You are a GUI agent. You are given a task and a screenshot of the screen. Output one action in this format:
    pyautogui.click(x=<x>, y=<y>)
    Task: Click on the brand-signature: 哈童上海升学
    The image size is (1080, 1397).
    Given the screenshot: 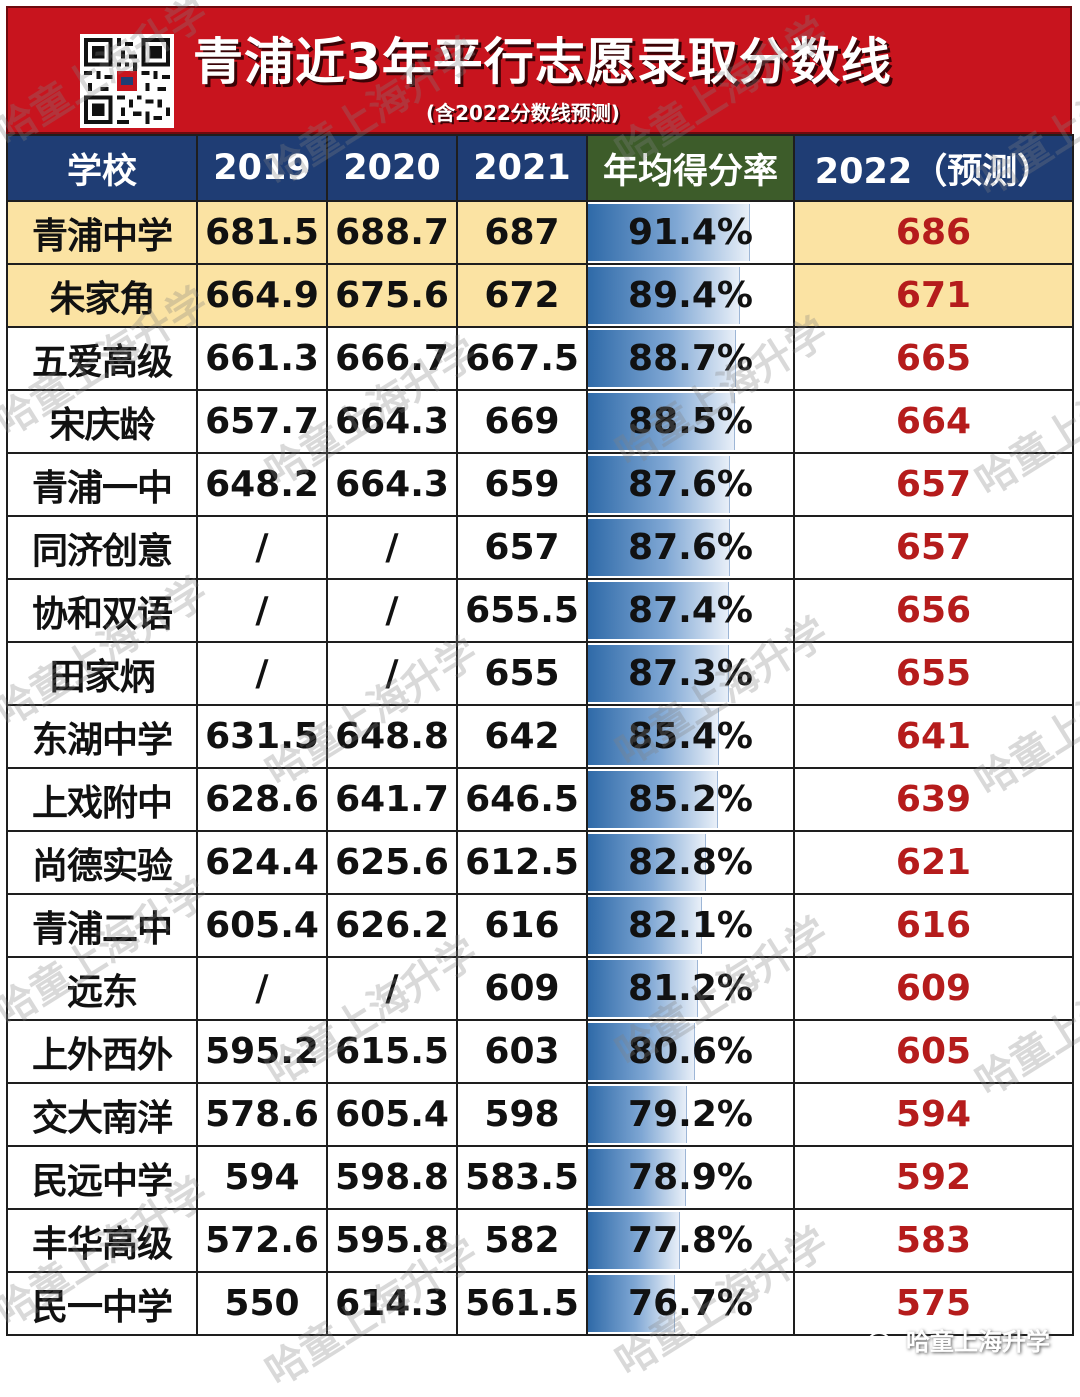 What is the action you would take?
    pyautogui.click(x=958, y=1339)
    